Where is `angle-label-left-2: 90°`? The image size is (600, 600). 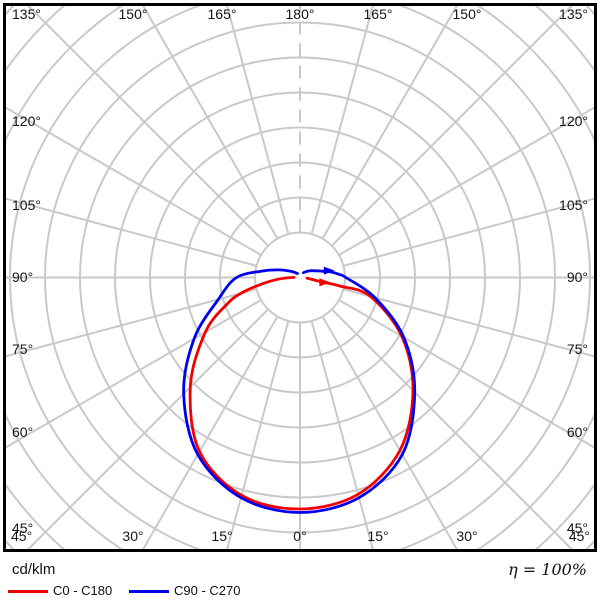 angle-label-left-2: 90° is located at coordinates (23, 277).